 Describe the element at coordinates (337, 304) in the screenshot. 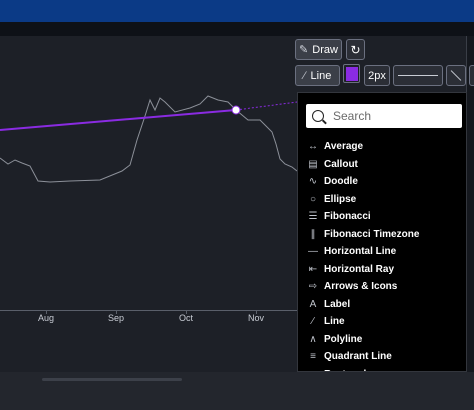

I see `menu-item-label: Label` at that location.